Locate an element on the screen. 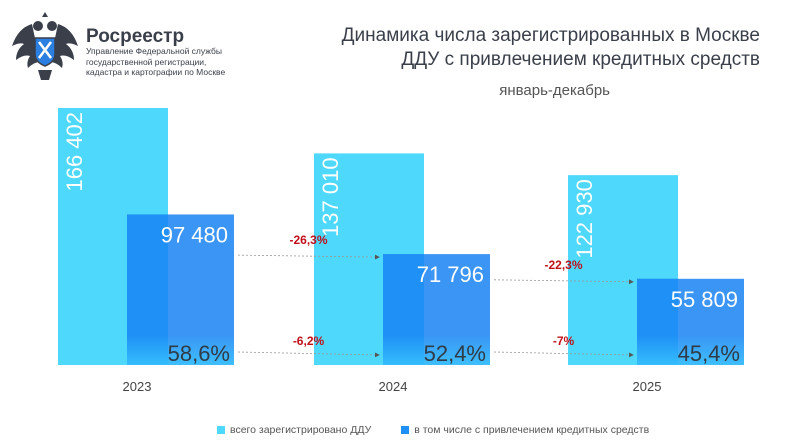 This screenshot has height=448, width=800. share-change-label: -7% is located at coordinates (564, 341).